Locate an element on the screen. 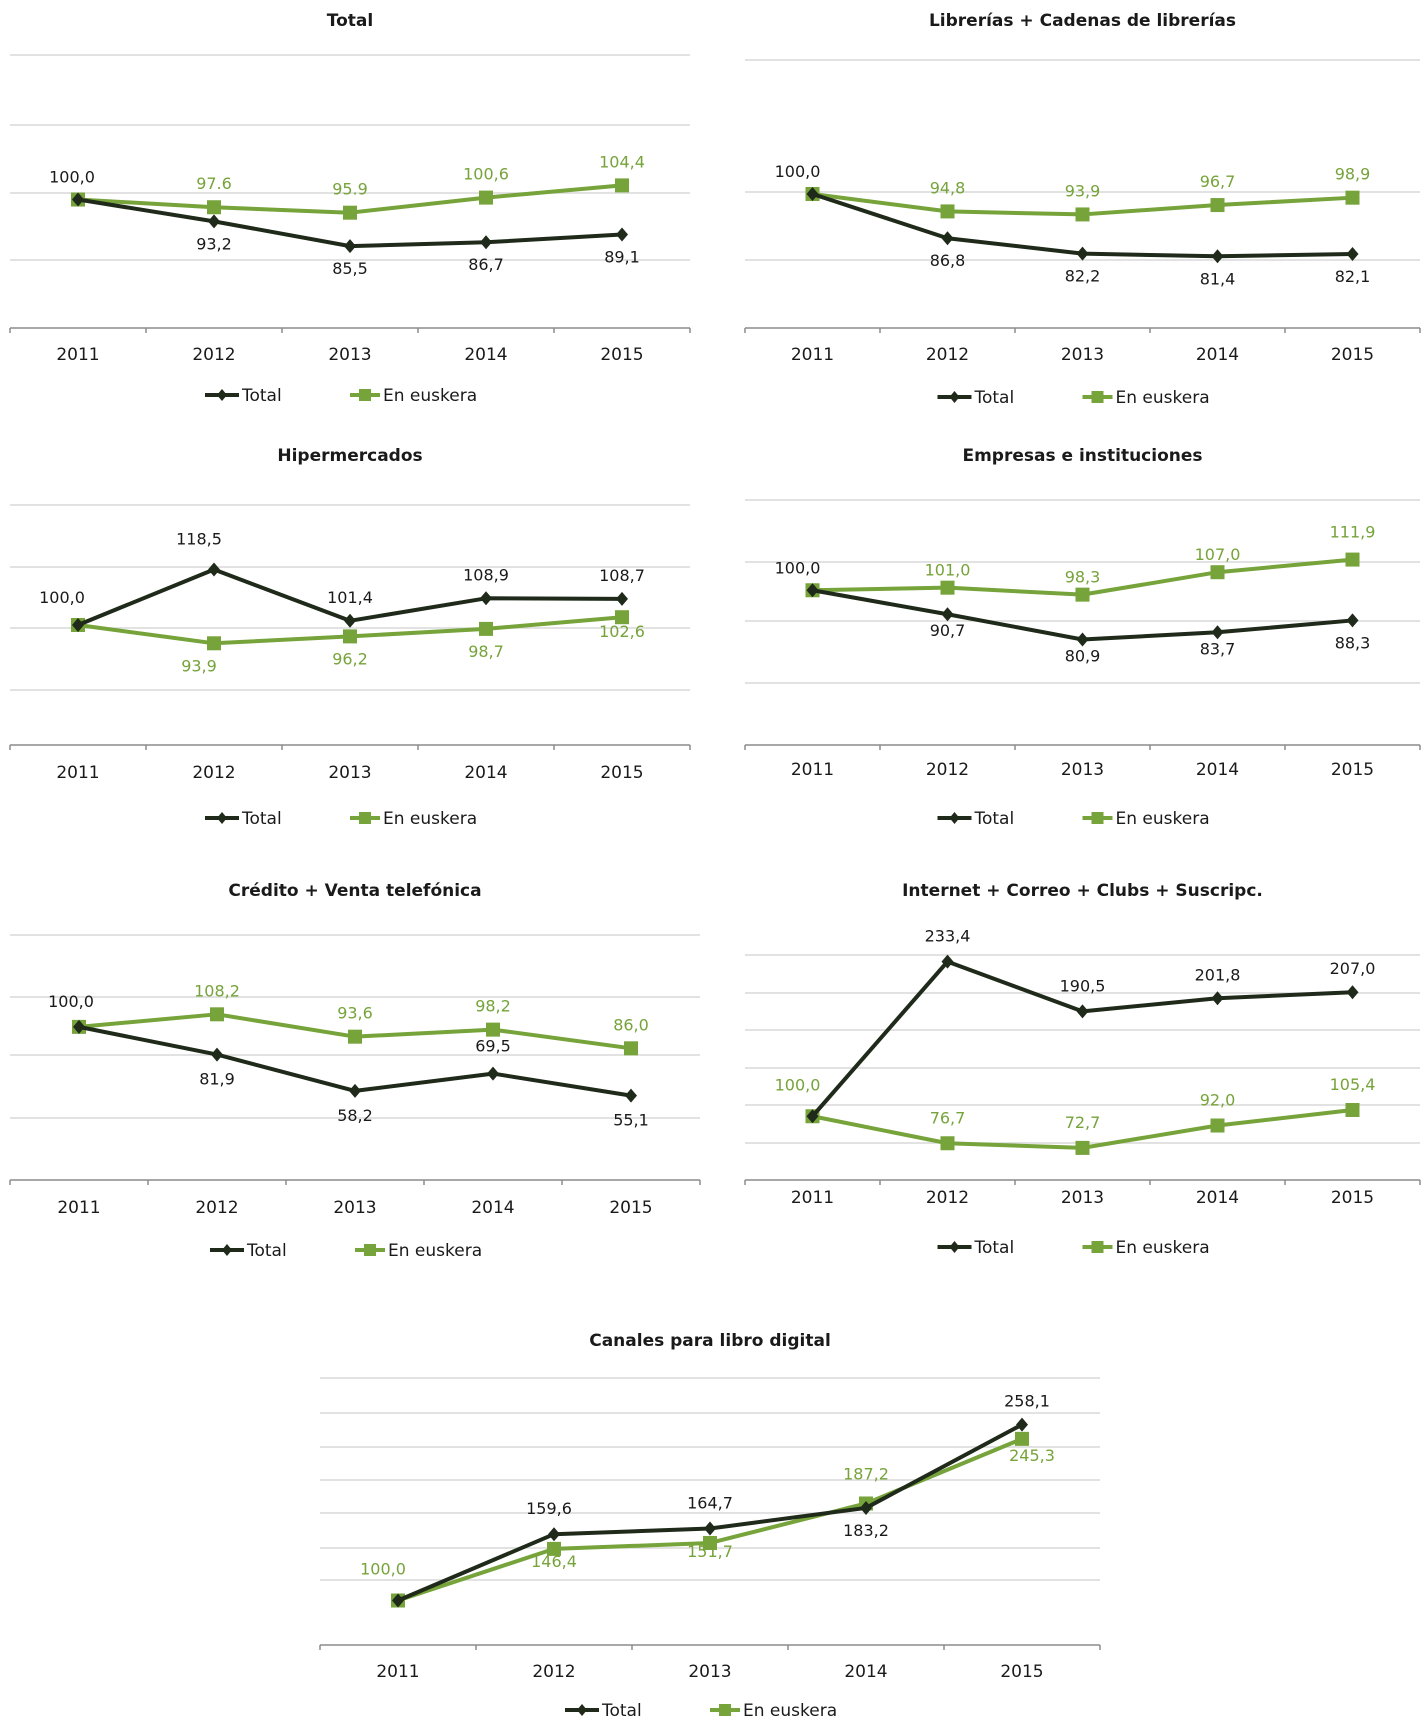 The width and height of the screenshot is (1428, 1724). data-label-total: 83,7 is located at coordinates (1218, 648).